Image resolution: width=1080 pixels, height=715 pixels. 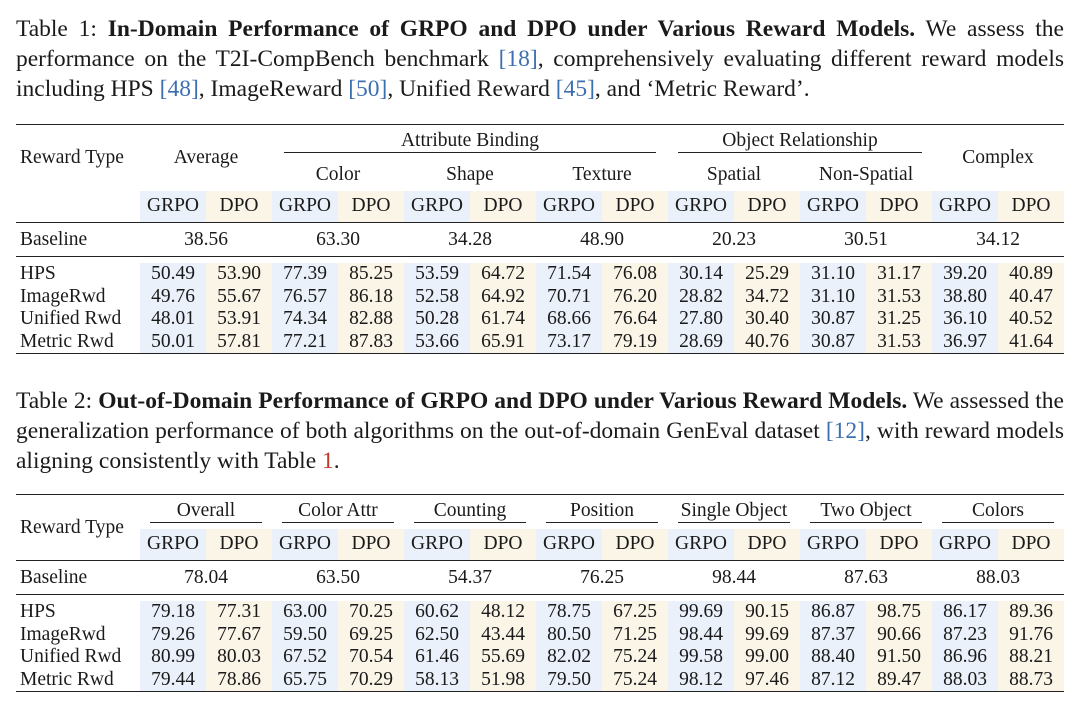 I want to click on baseline-value: 98.44, so click(x=734, y=577).